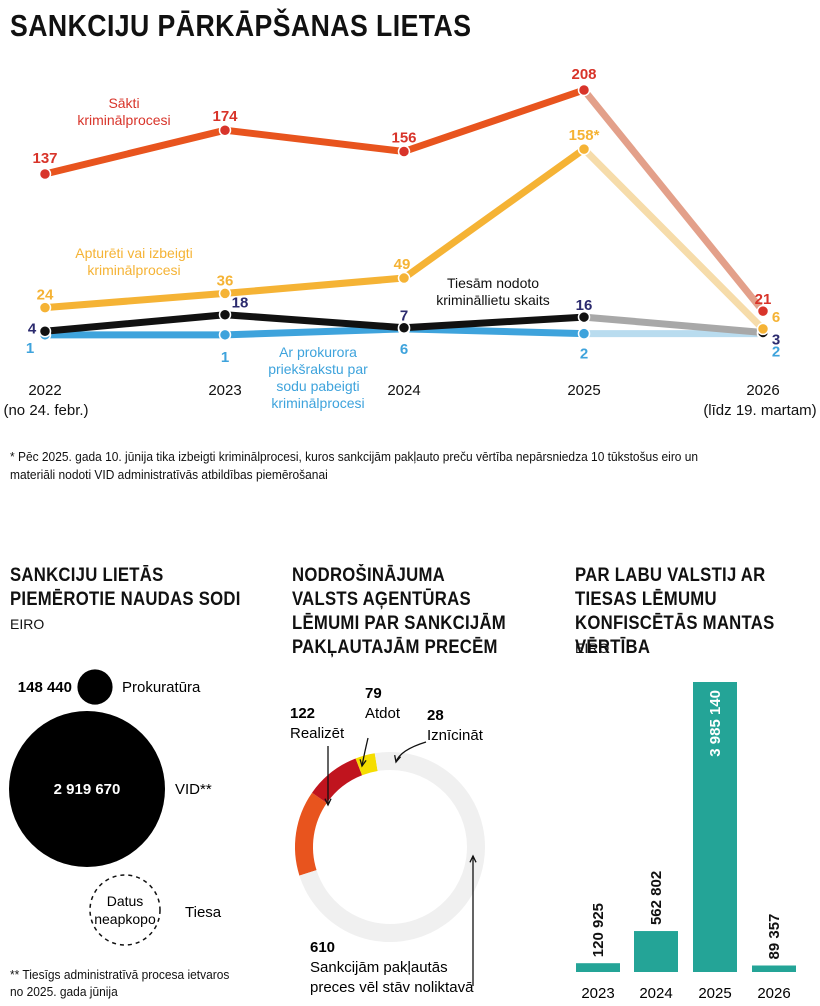 The width and height of the screenshot is (820, 1006). Describe the element at coordinates (403, 390) in the screenshot. I see `x-tick-label-2: 2024` at that location.